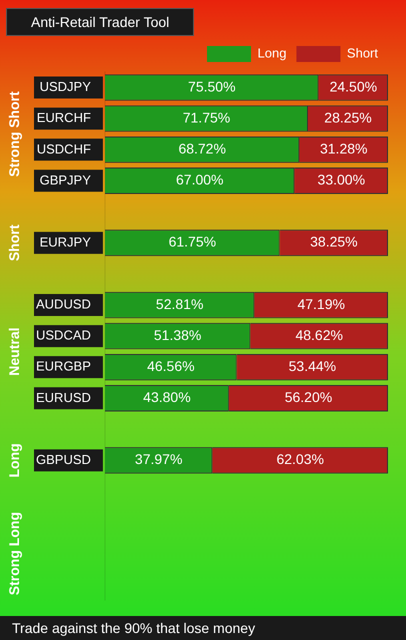 This screenshot has width=406, height=640. Describe the element at coordinates (300, 459) in the screenshot. I see `data-label: 62.03%` at that location.